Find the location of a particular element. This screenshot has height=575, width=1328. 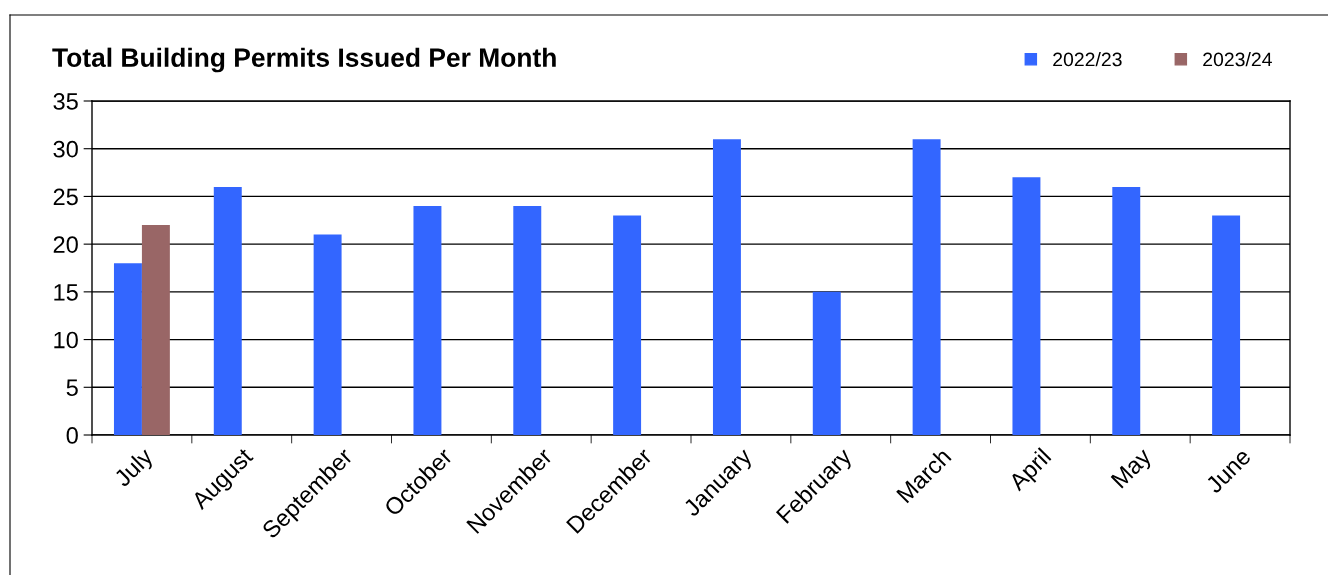

y-tick-label: 25 is located at coordinates (65, 197).